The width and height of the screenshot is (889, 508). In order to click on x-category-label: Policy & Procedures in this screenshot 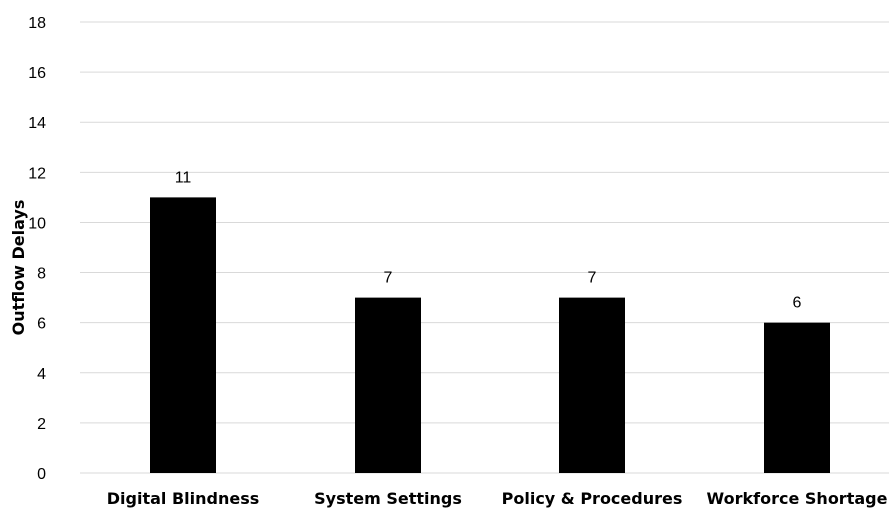, I will do `click(592, 498)`.